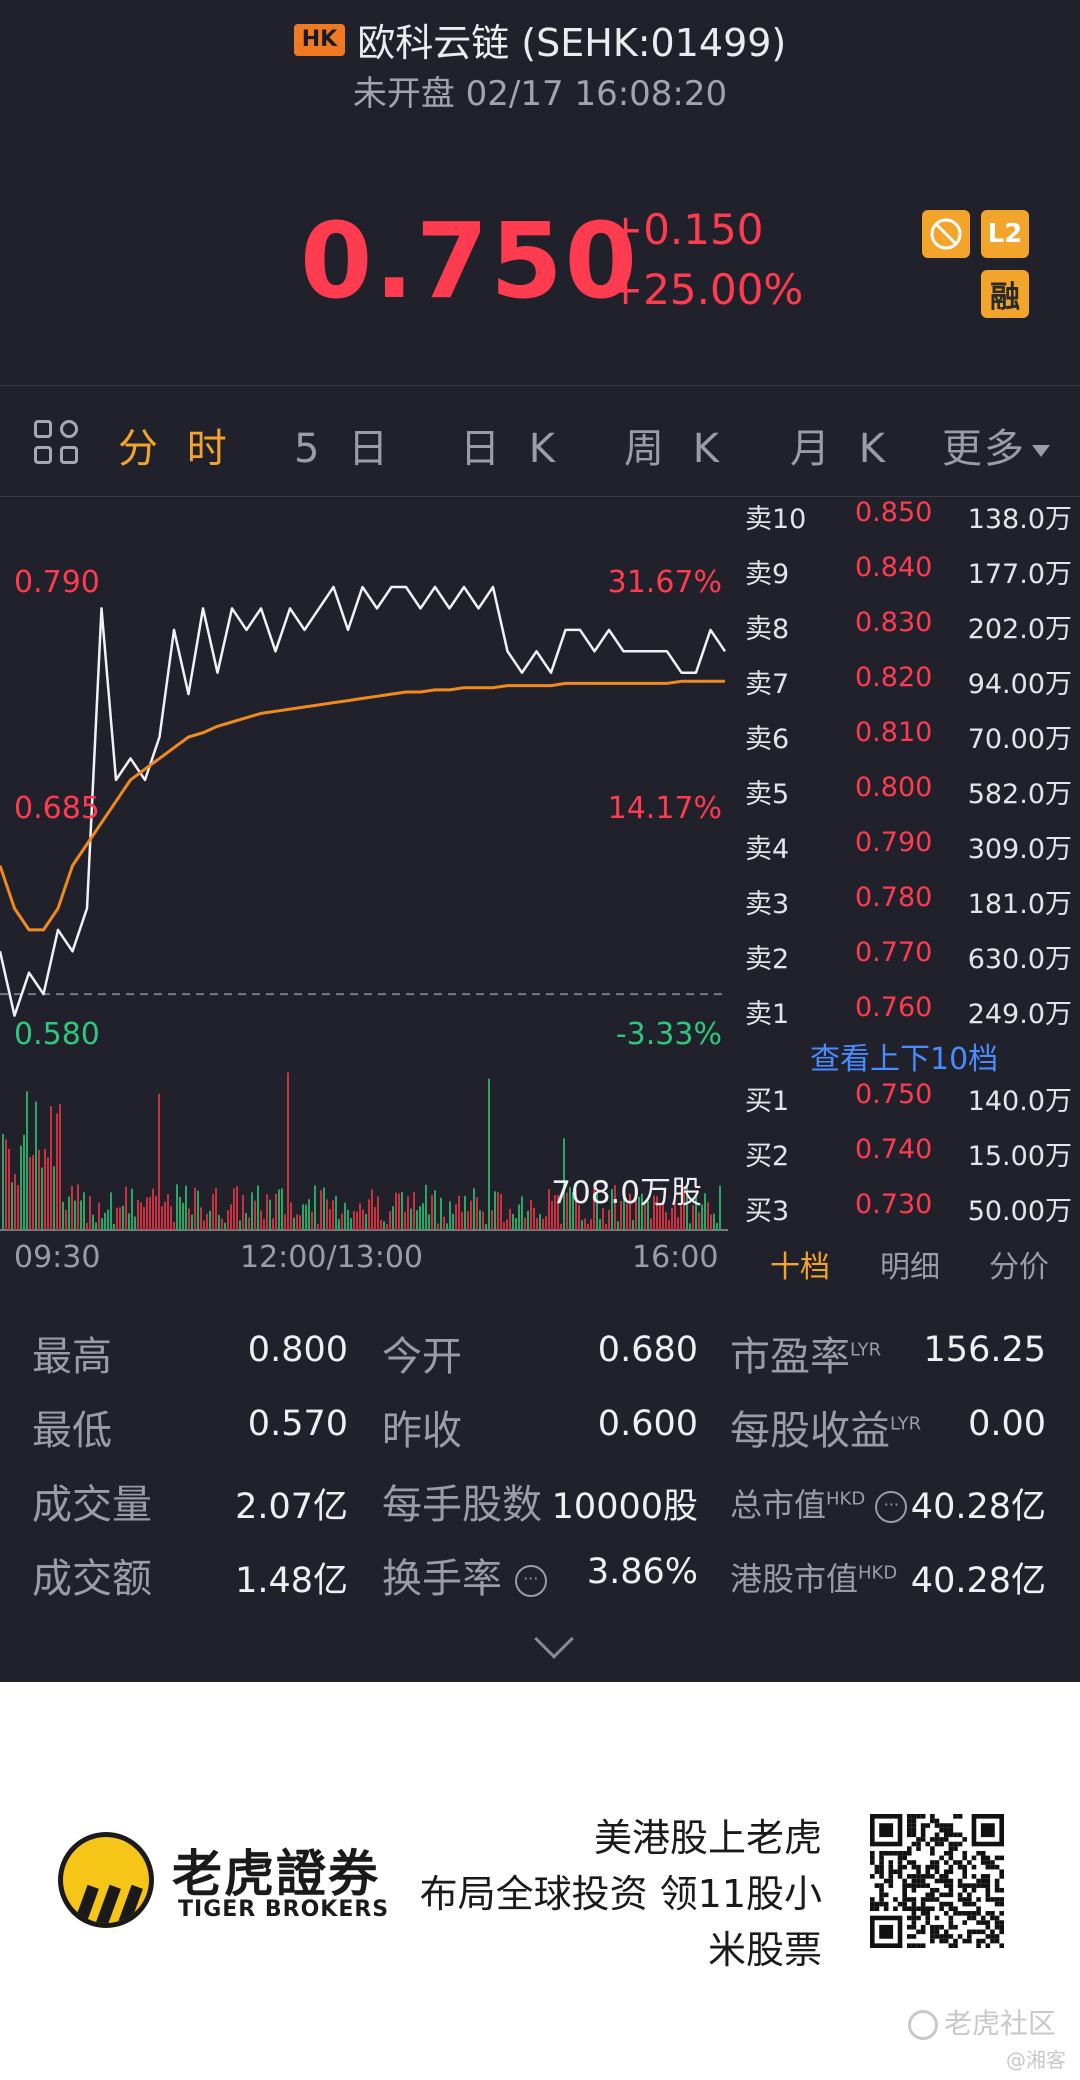 This screenshot has width=1080, height=2080. What do you see at coordinates (996, 445) in the screenshot?
I see `tab-more: 更多` at bounding box center [996, 445].